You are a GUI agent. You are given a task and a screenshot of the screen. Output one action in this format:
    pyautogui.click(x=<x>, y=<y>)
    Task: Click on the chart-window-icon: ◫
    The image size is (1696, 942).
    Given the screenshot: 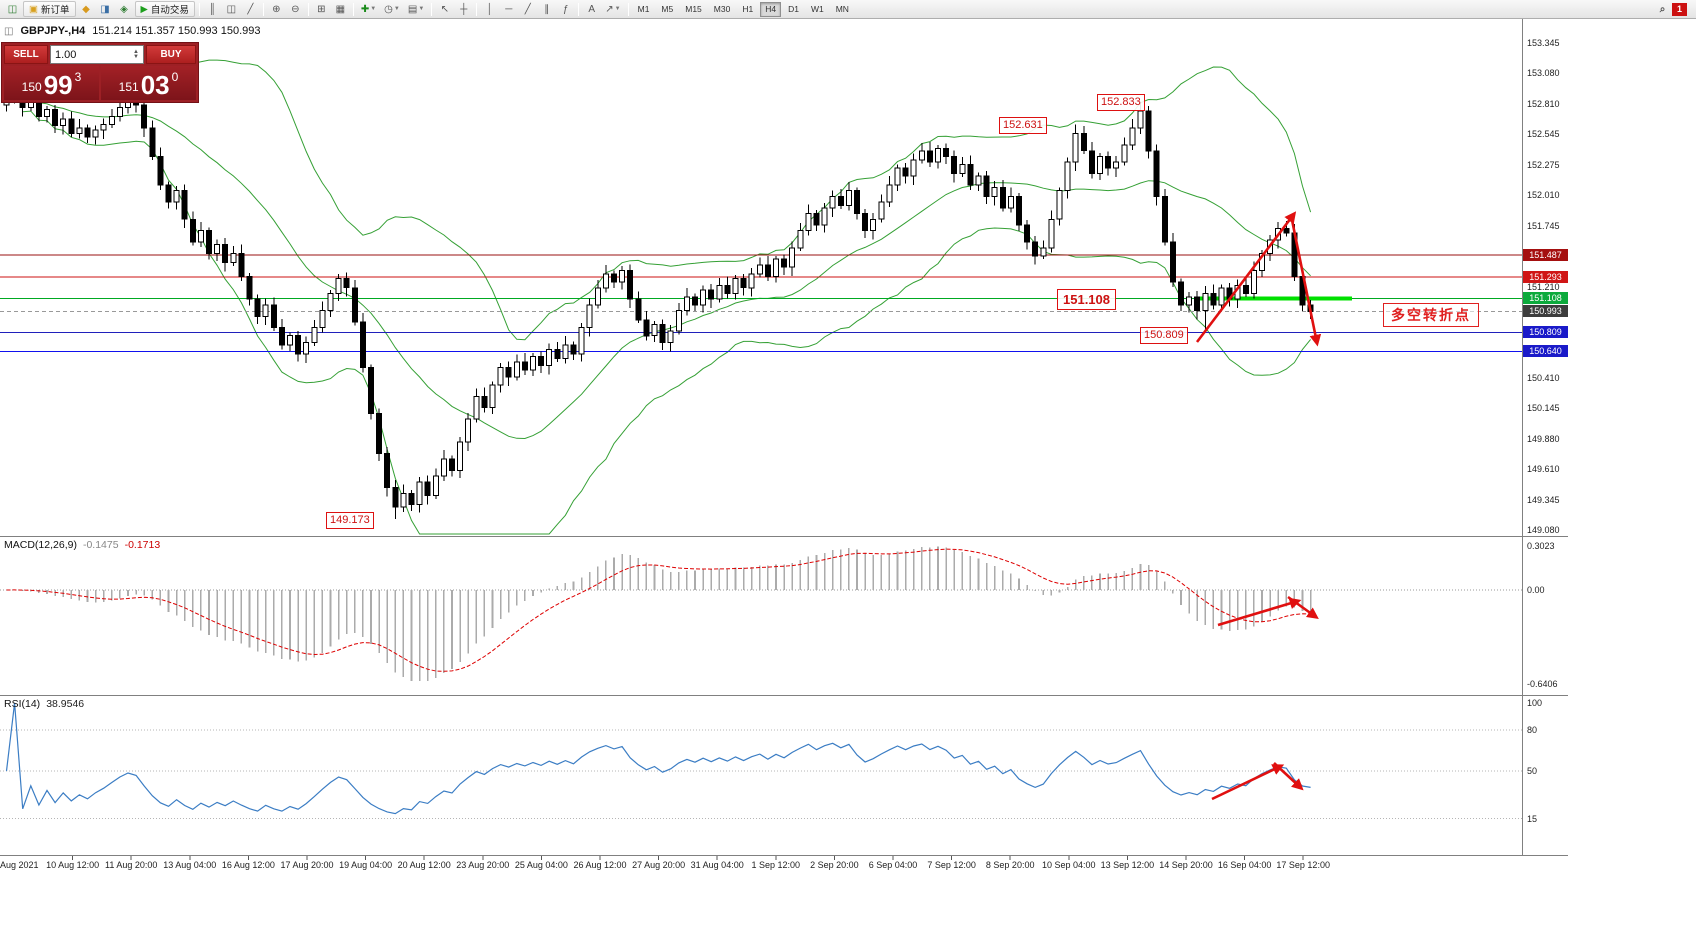 What is the action you would take?
    pyautogui.click(x=12, y=9)
    